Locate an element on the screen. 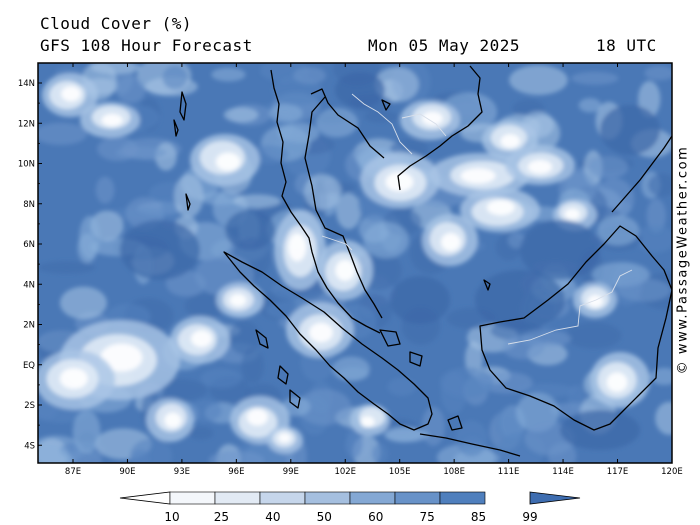 The image size is (700, 525). lat-tick-label: 14N is located at coordinates (26, 84).